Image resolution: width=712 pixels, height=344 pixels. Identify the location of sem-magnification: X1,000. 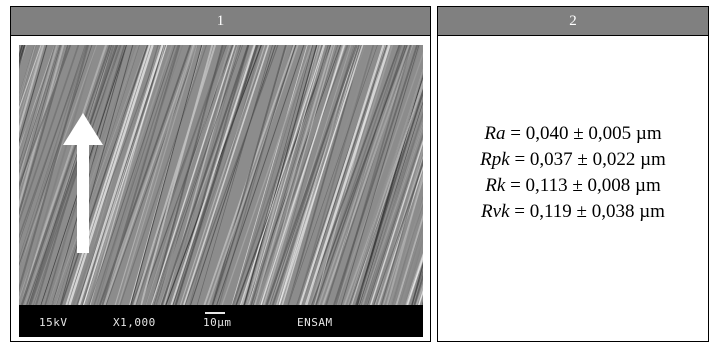
(134, 322).